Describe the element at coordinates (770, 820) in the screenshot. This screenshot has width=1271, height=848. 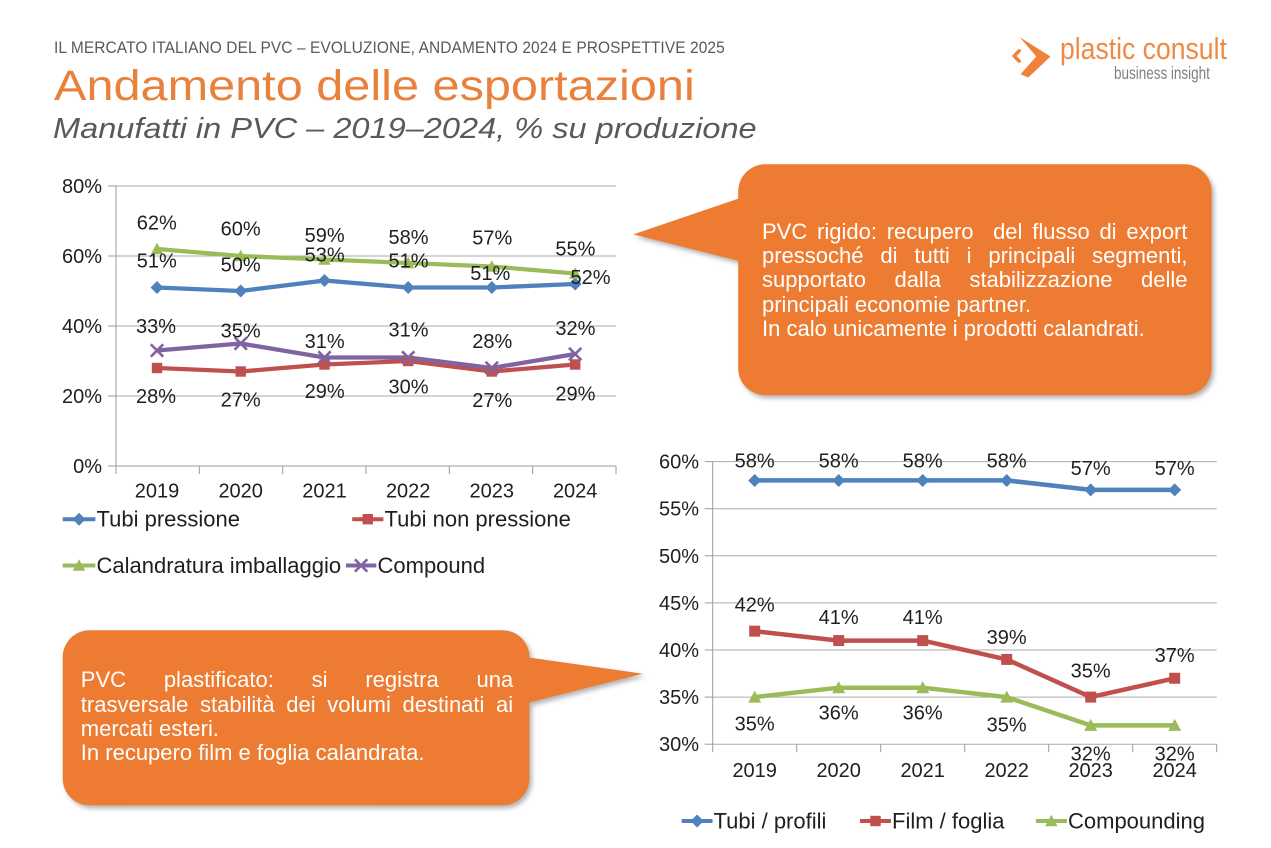
I see `svg-text: Tubi / profili` at that location.